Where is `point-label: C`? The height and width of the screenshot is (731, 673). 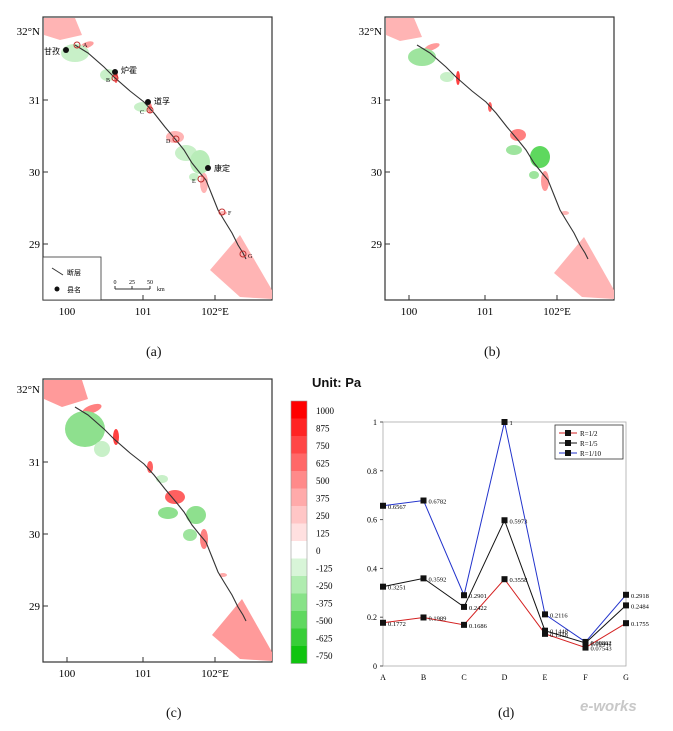 point-label: C is located at coordinates (142, 113).